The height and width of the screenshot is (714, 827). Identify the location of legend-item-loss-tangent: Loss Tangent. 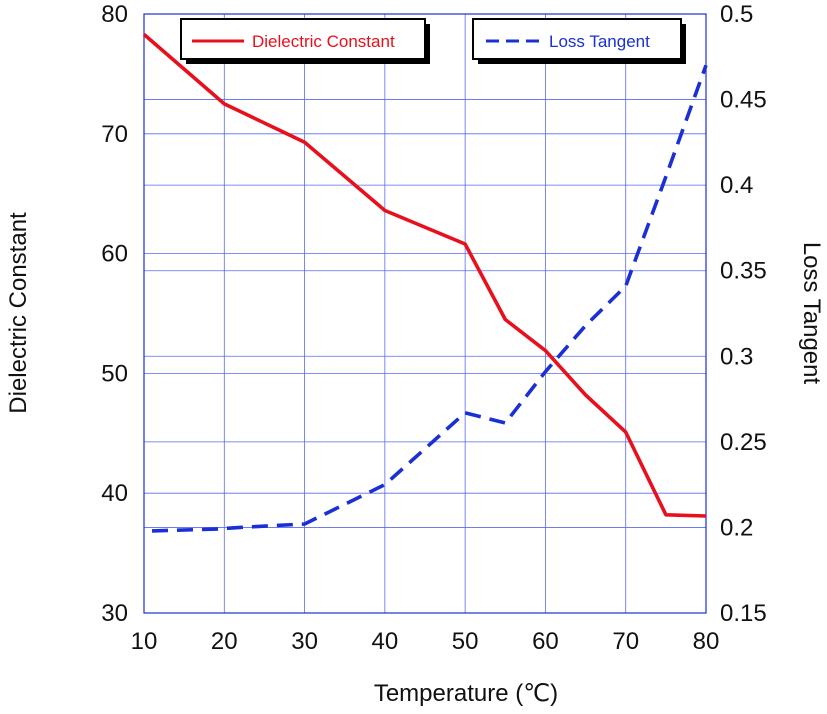
(579, 41).